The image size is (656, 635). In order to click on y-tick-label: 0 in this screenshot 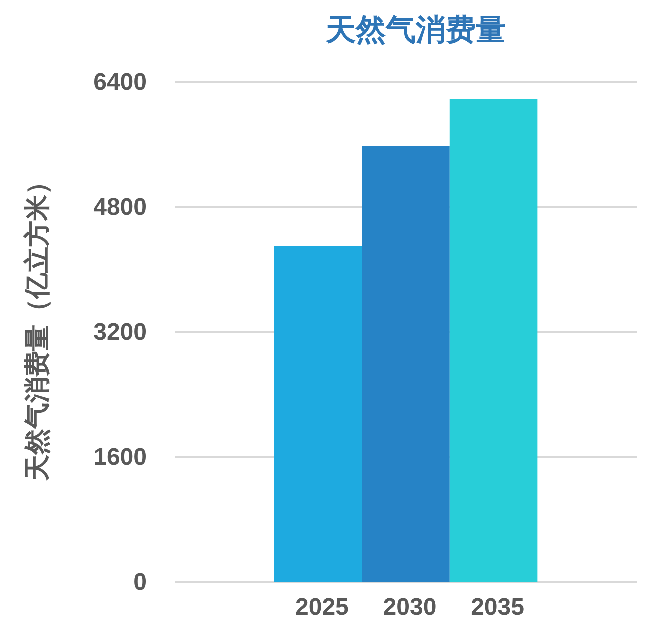, I will do `click(140, 582)`.